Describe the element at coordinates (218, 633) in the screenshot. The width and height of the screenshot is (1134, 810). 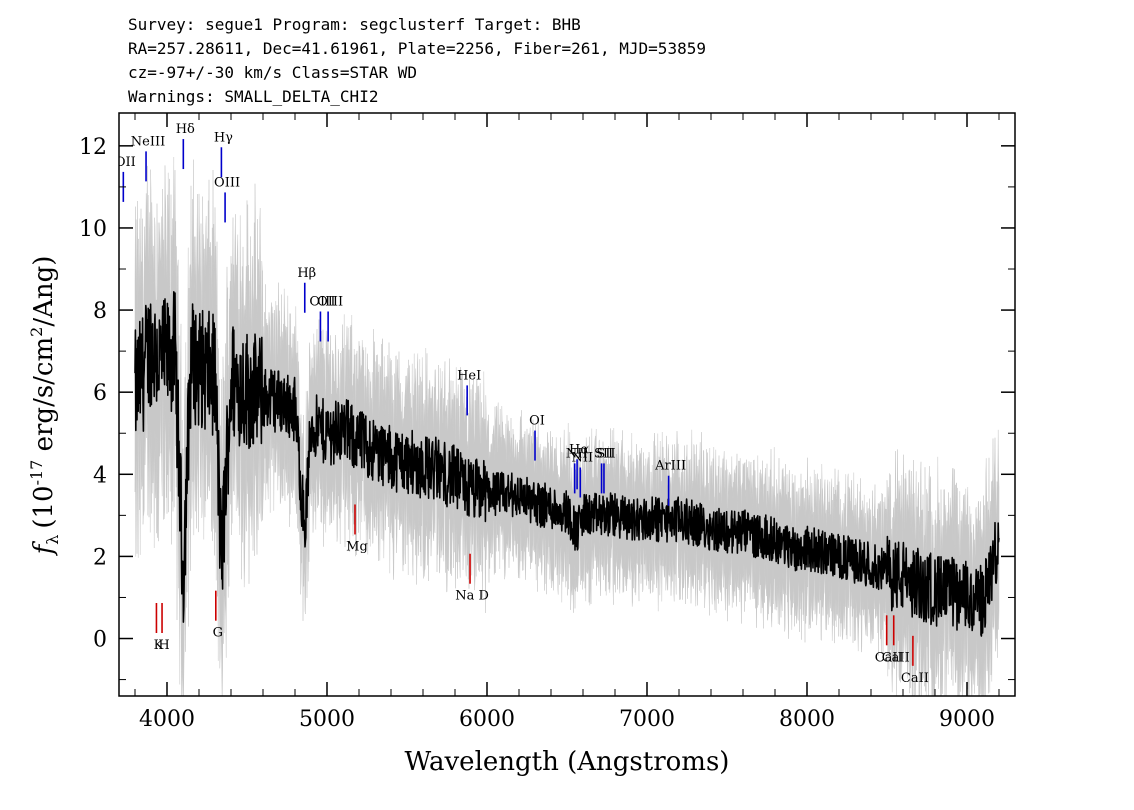
I see `absorption-line-label: G` at that location.